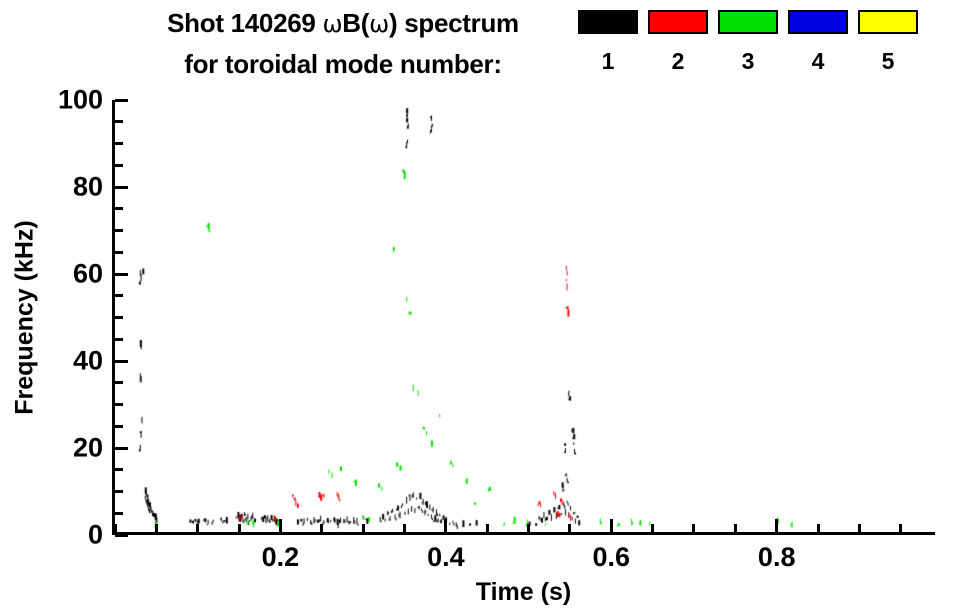 The height and width of the screenshot is (615, 963). I want to click on legend-item-4: 4, so click(818, 41).